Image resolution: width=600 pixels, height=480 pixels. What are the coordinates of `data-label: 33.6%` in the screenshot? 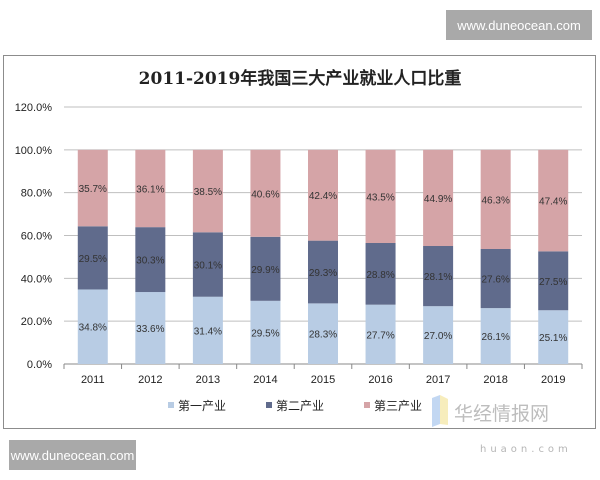 It's located at (150, 329).